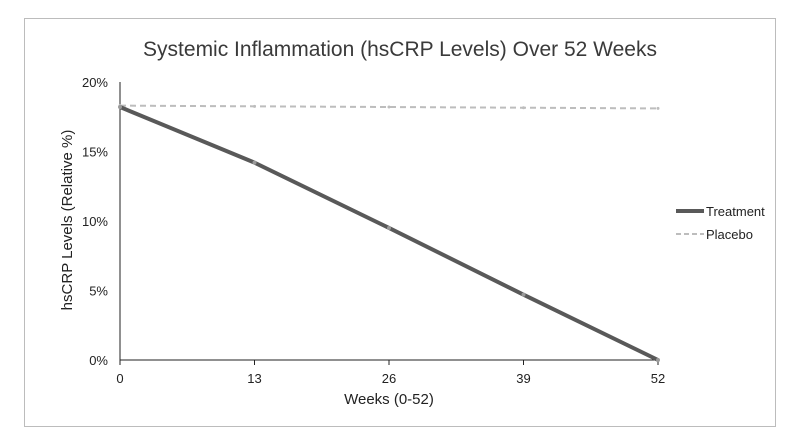 The image size is (800, 447). What do you see at coordinates (95, 82) in the screenshot?
I see `y-tick-label: 20%` at bounding box center [95, 82].